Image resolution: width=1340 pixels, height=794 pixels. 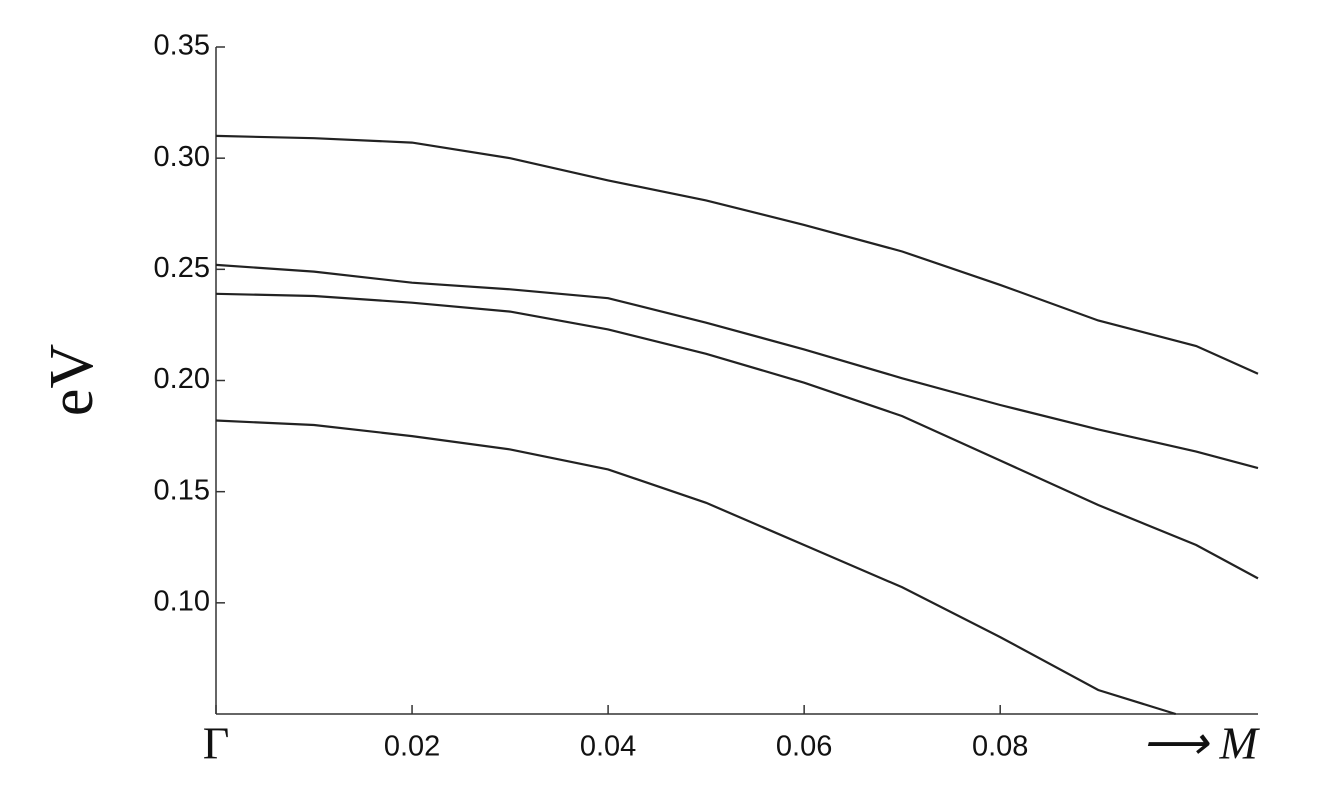 What do you see at coordinates (608, 747) in the screenshot?
I see `x-tick-label: 0.04` at bounding box center [608, 747].